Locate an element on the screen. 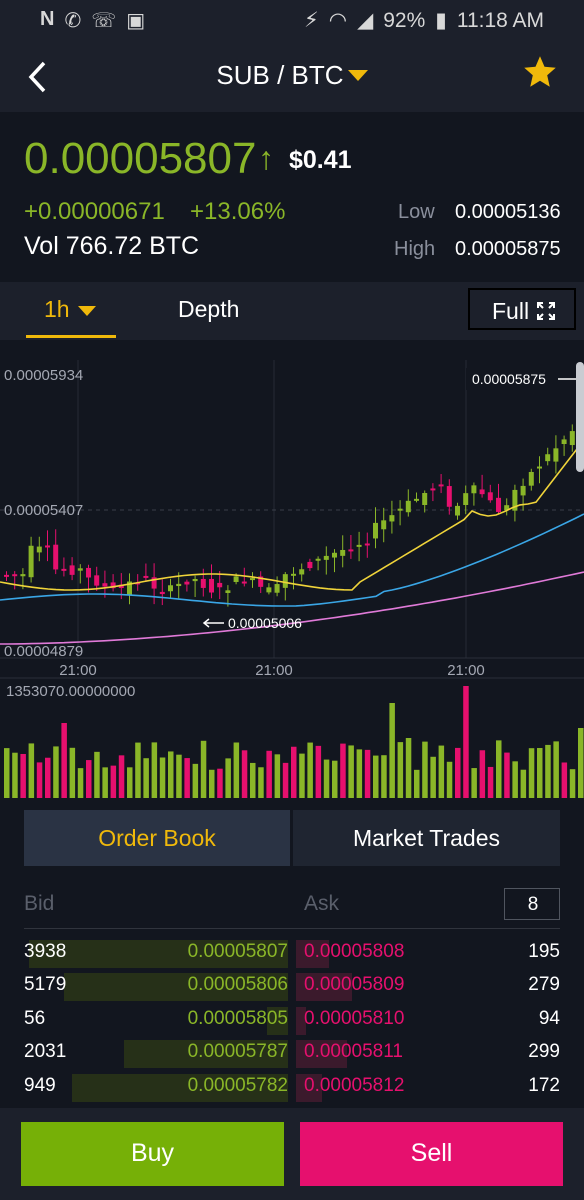 This screenshot has height=1200, width=584. buy-button: Buy is located at coordinates (152, 1154).